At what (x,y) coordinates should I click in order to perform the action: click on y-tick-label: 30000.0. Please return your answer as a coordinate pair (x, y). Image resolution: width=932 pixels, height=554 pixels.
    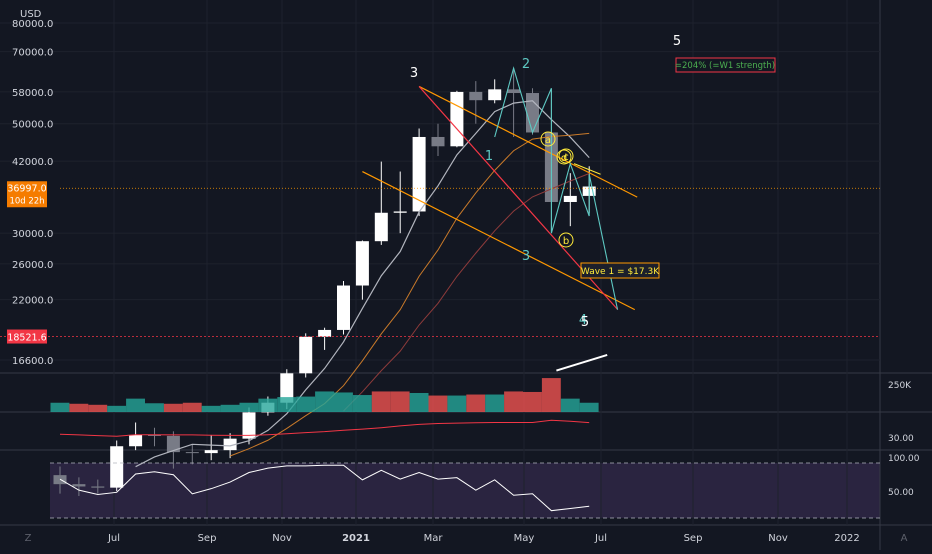
    Looking at the image, I should click on (32, 234).